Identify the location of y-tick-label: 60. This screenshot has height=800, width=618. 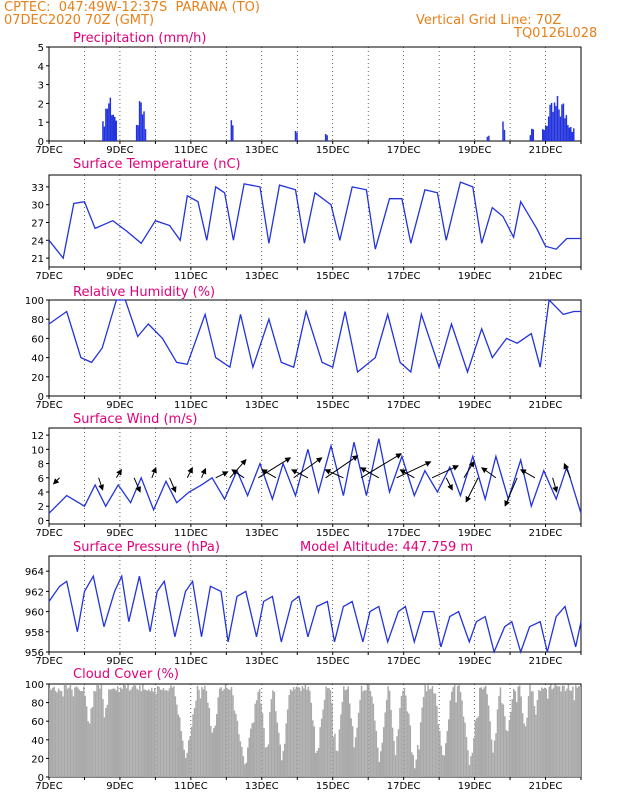
(37, 722).